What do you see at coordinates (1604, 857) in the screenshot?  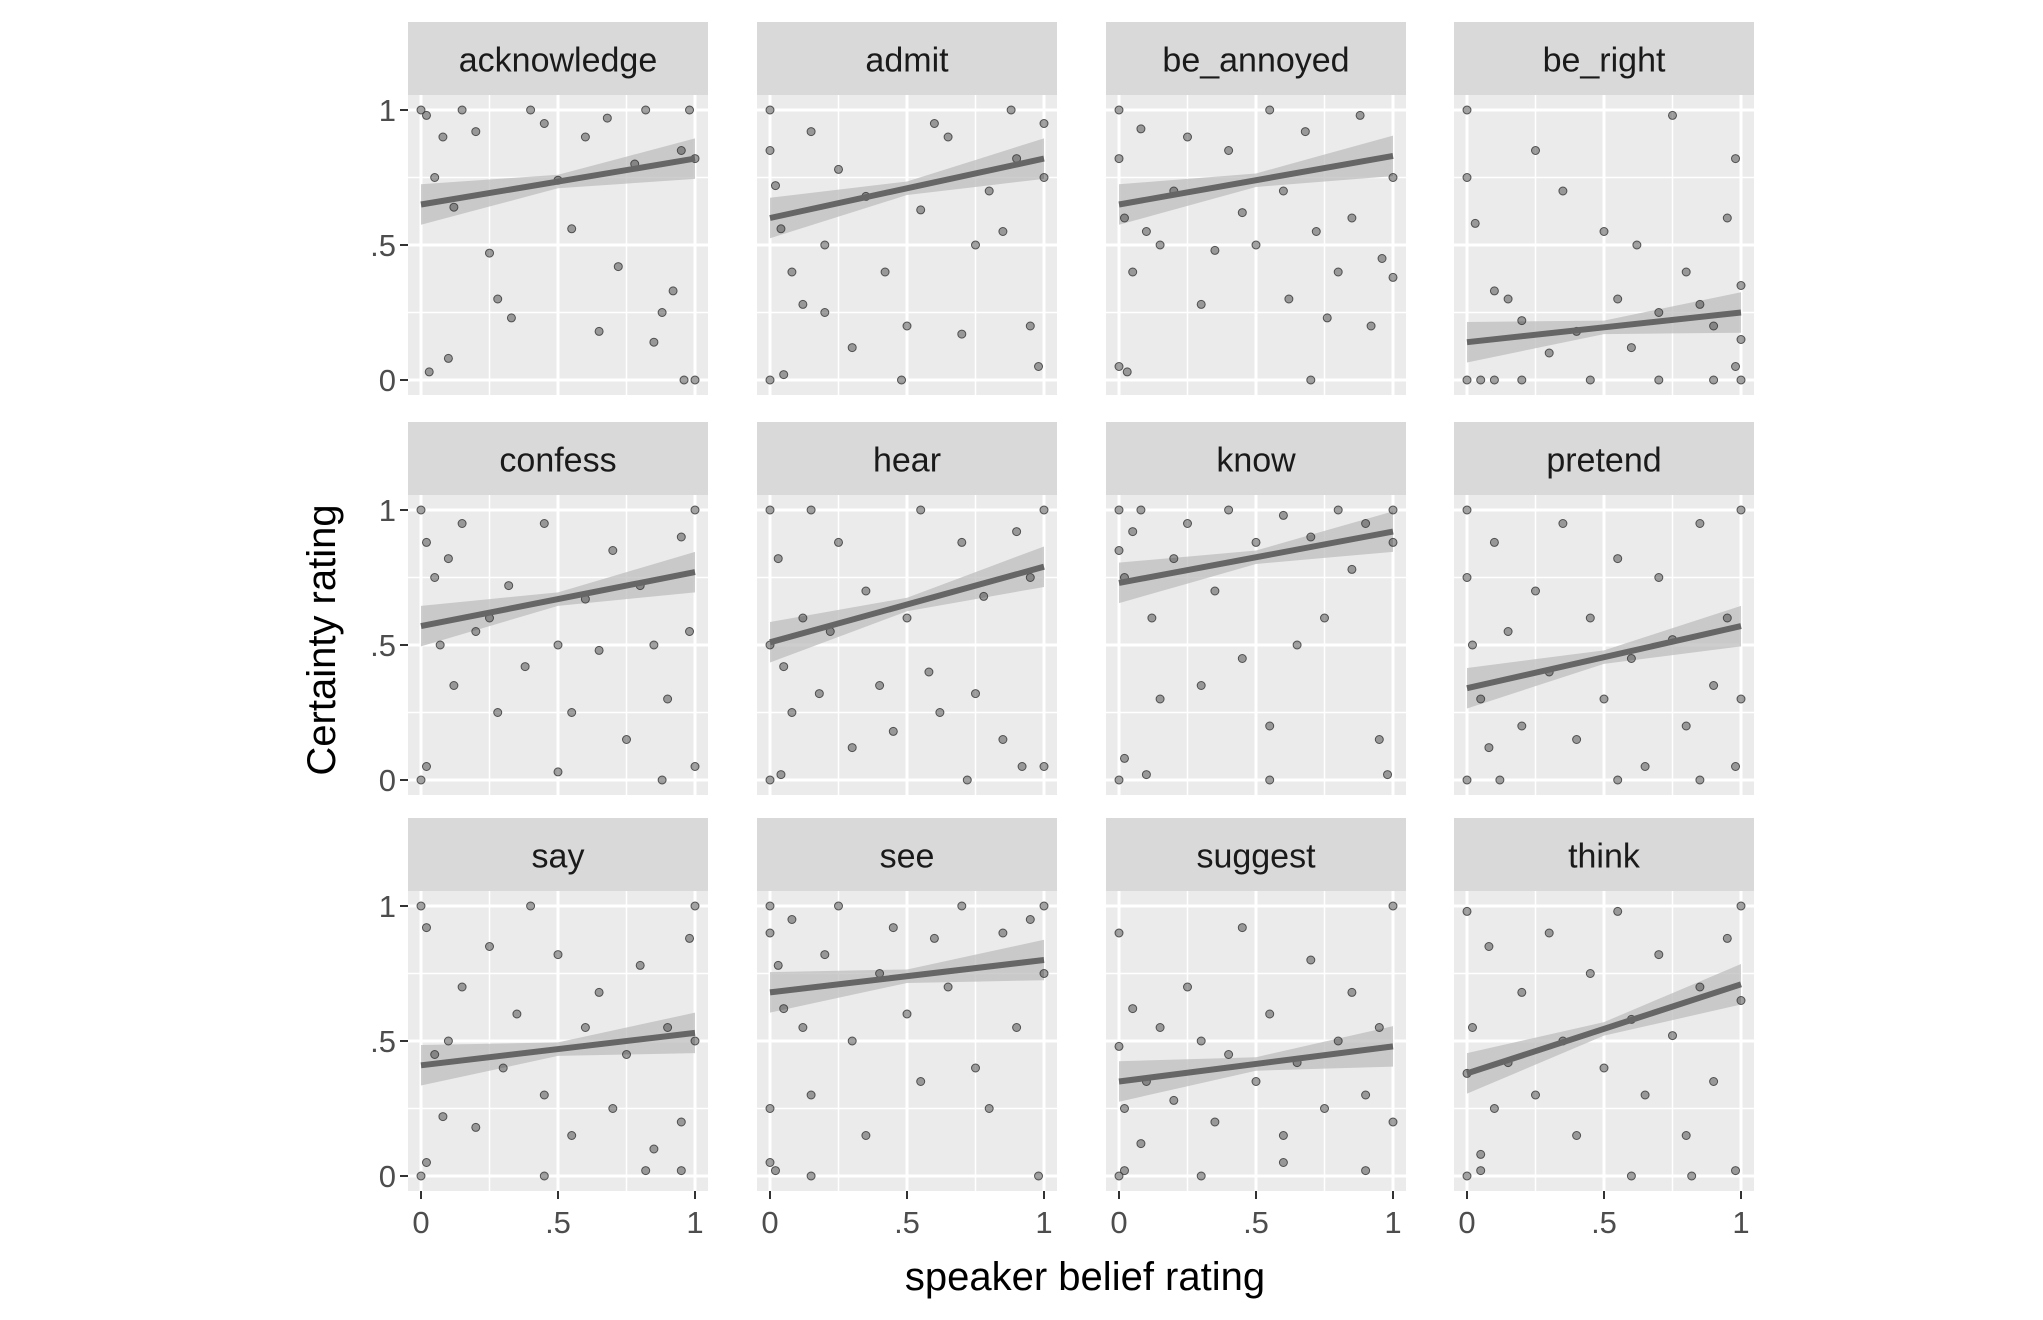 I see `facet-label: think` at bounding box center [1604, 857].